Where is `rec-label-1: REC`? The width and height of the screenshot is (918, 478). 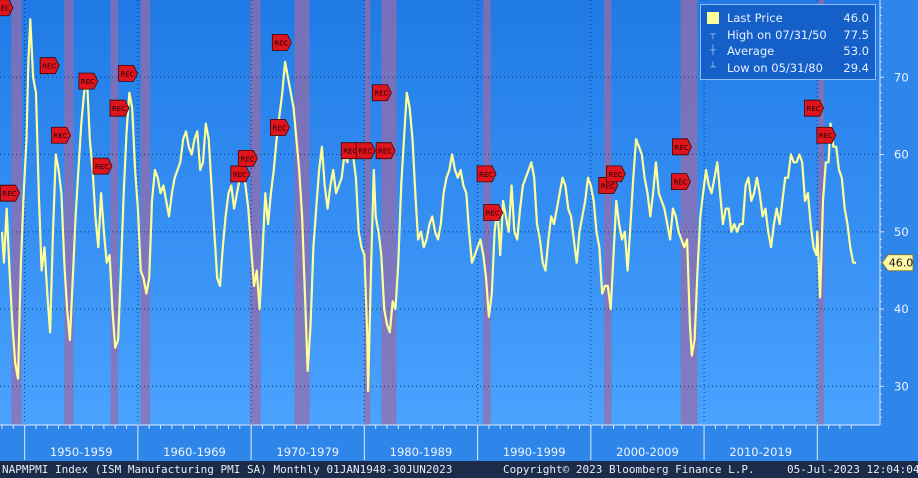
rec-label-1: REC is located at coordinates (10, 193).